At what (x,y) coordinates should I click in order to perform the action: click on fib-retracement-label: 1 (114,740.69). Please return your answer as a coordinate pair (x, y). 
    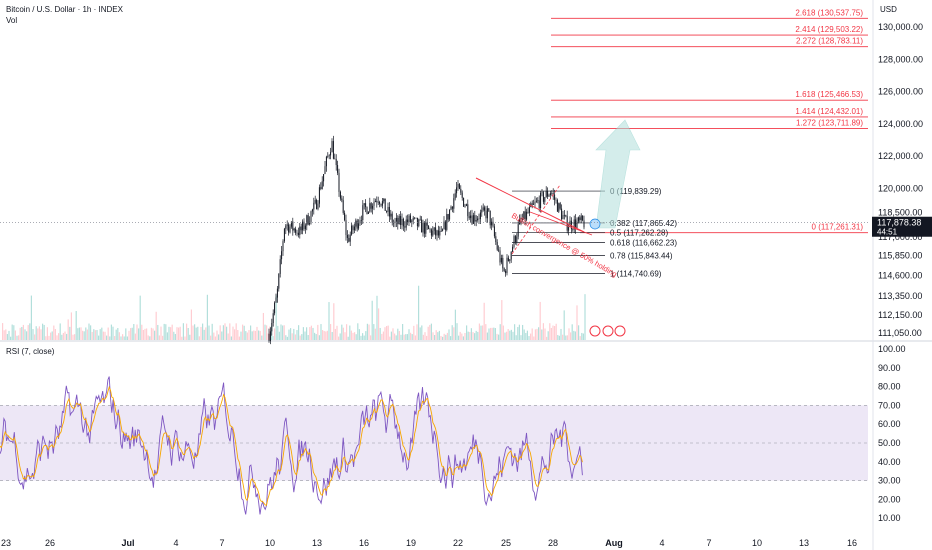
    Looking at the image, I should click on (636, 273).